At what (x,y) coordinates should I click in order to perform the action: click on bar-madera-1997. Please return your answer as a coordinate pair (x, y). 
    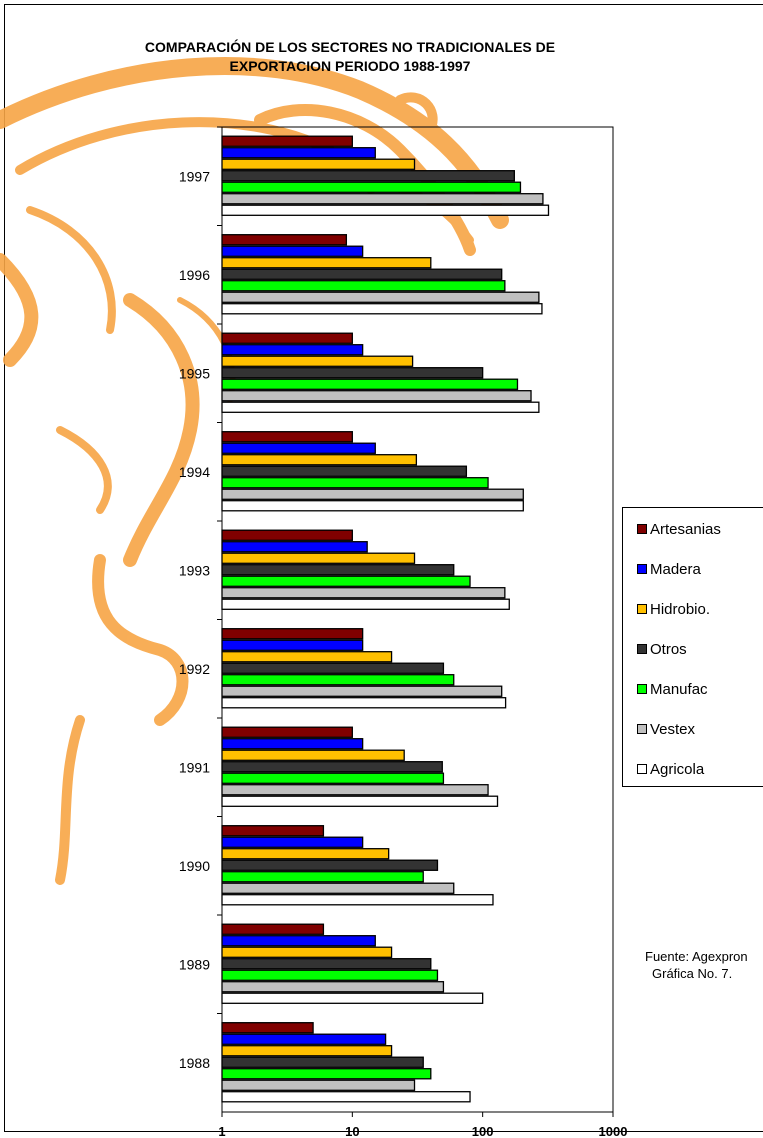
    Looking at the image, I should click on (298, 153).